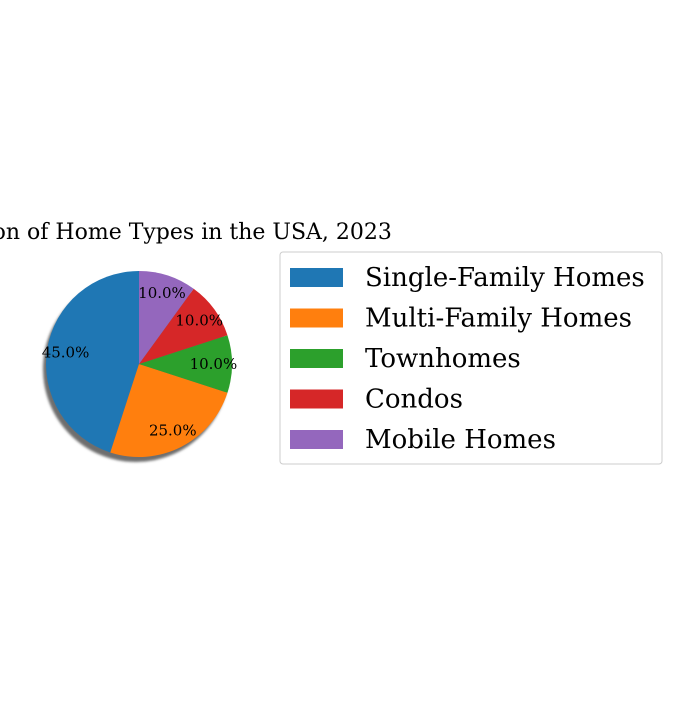 The height and width of the screenshot is (705, 700). Describe the element at coordinates (316, 318) in the screenshot. I see `legend-swatch-multi-family-homes` at that location.